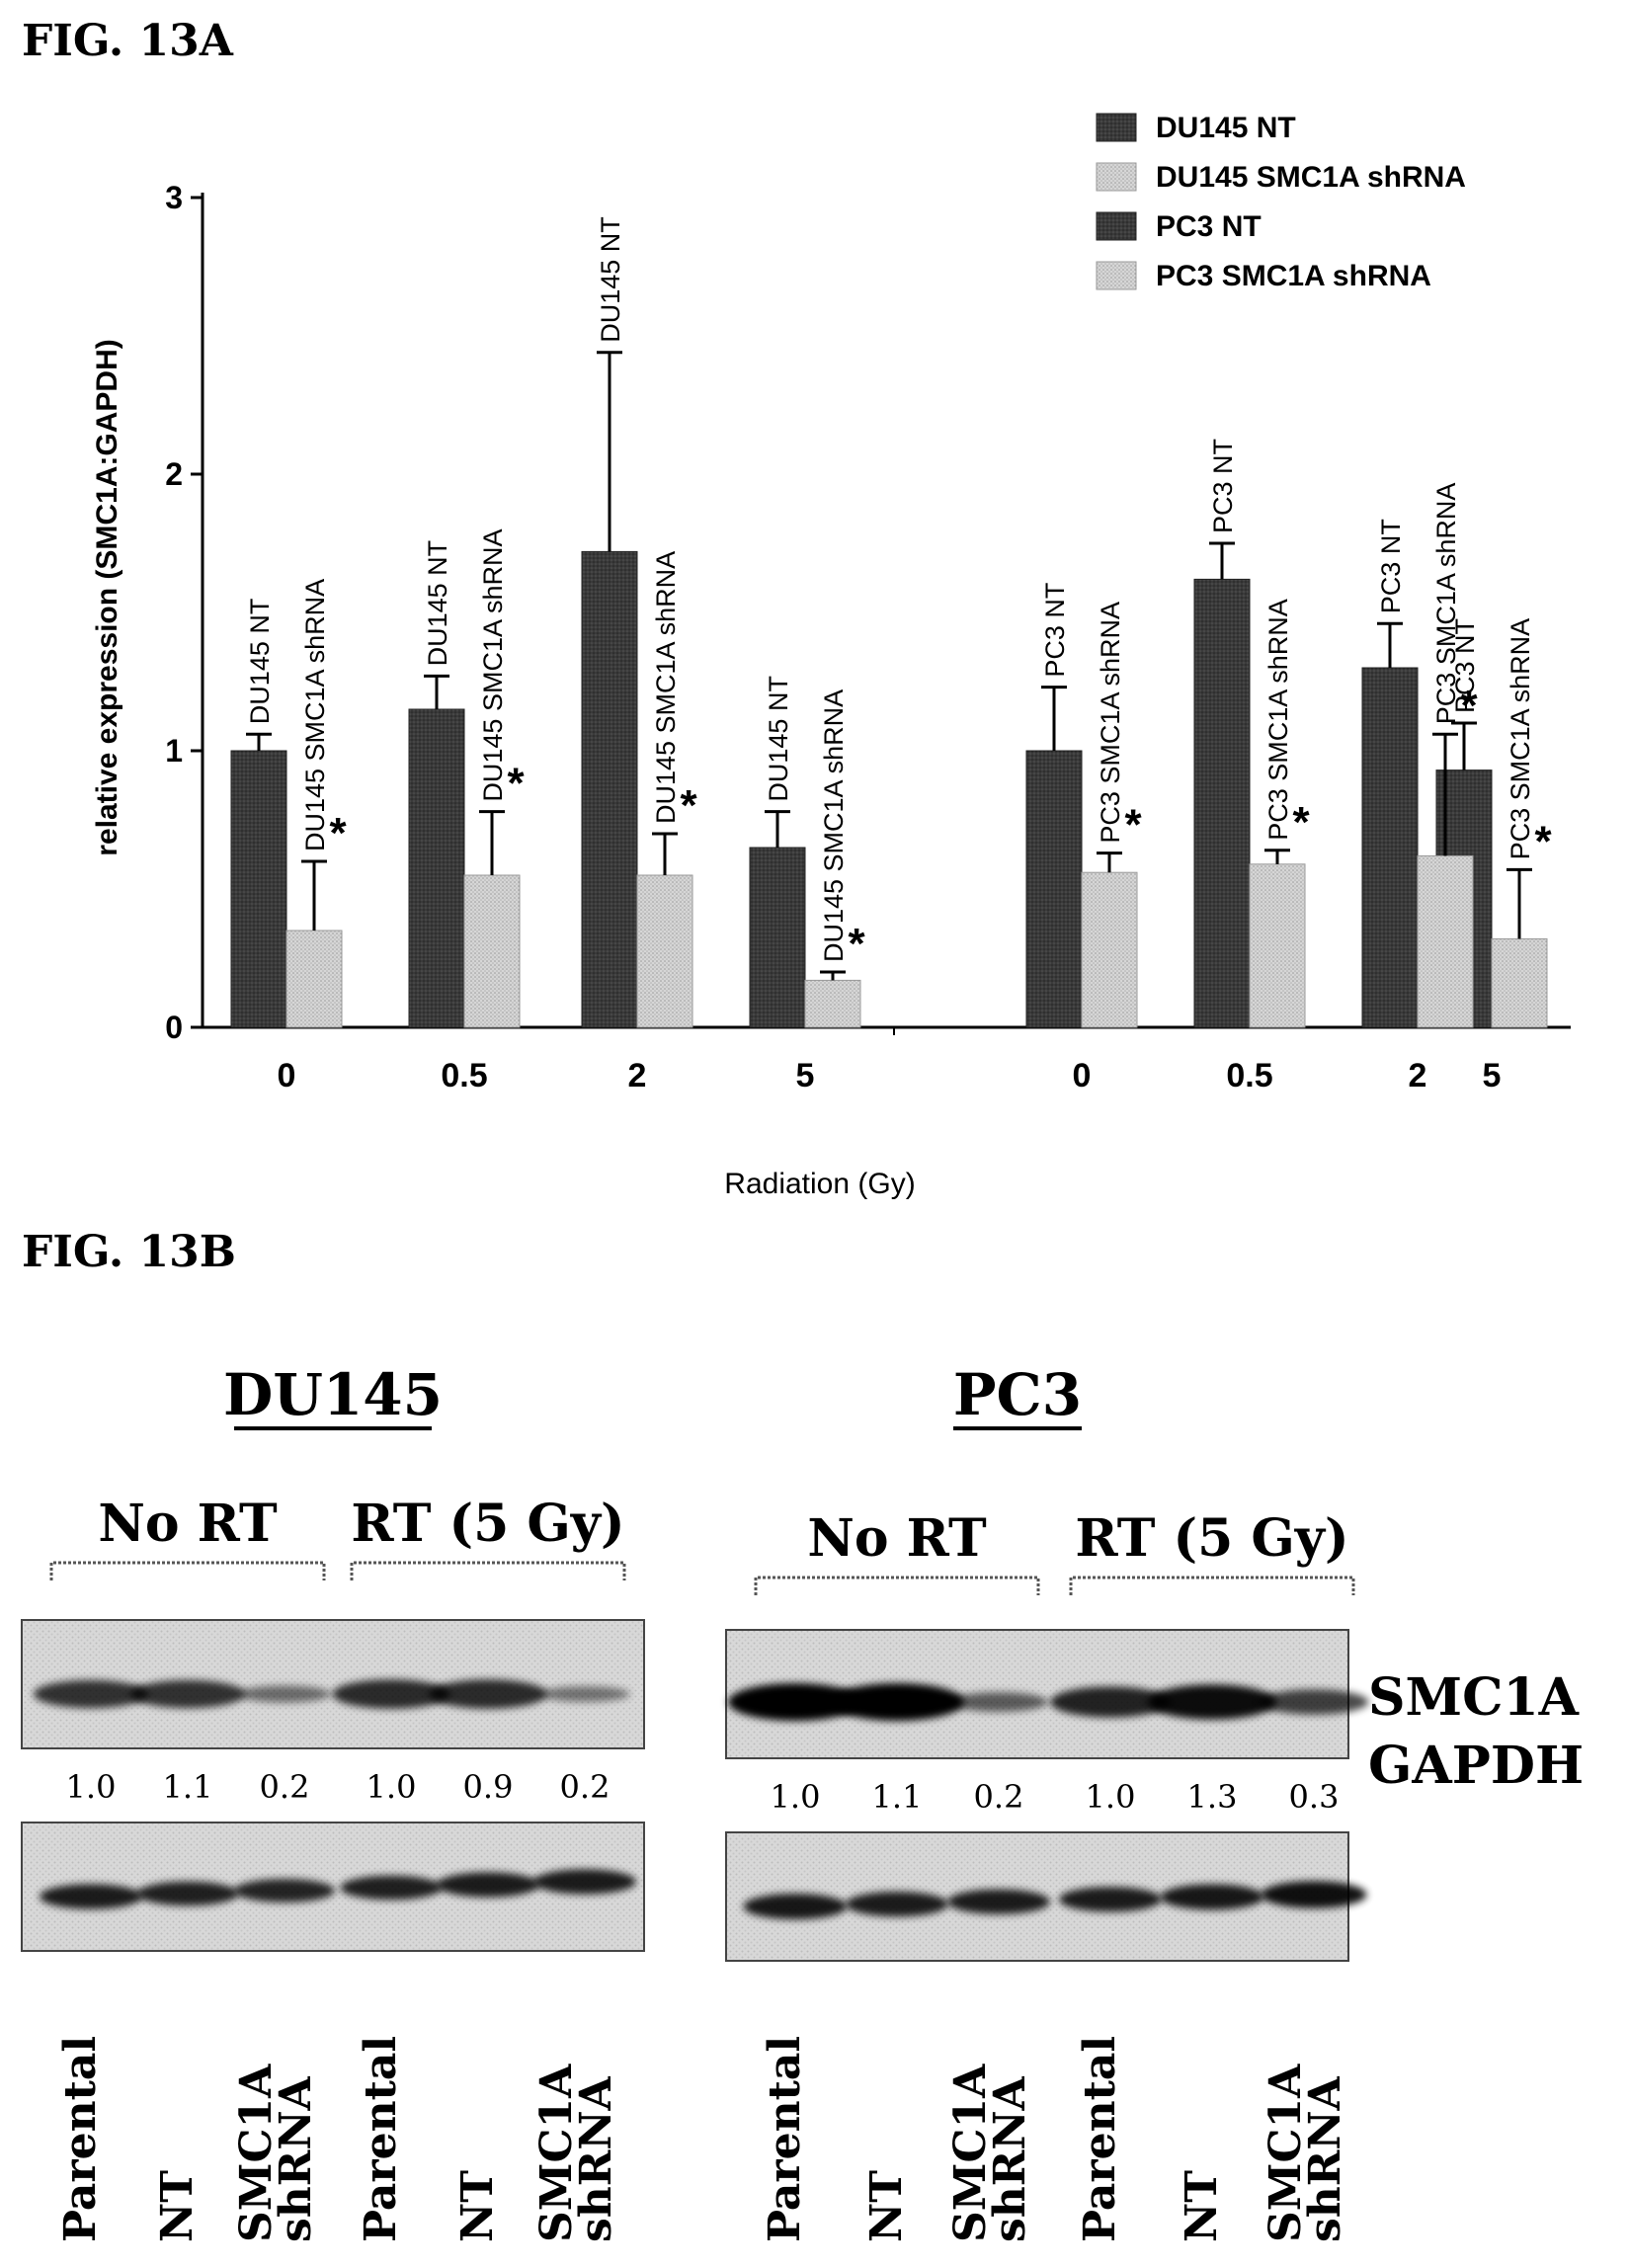  Describe the element at coordinates (129, 1252) in the screenshot. I see `fig-13b-label: FIG. 13B` at that location.